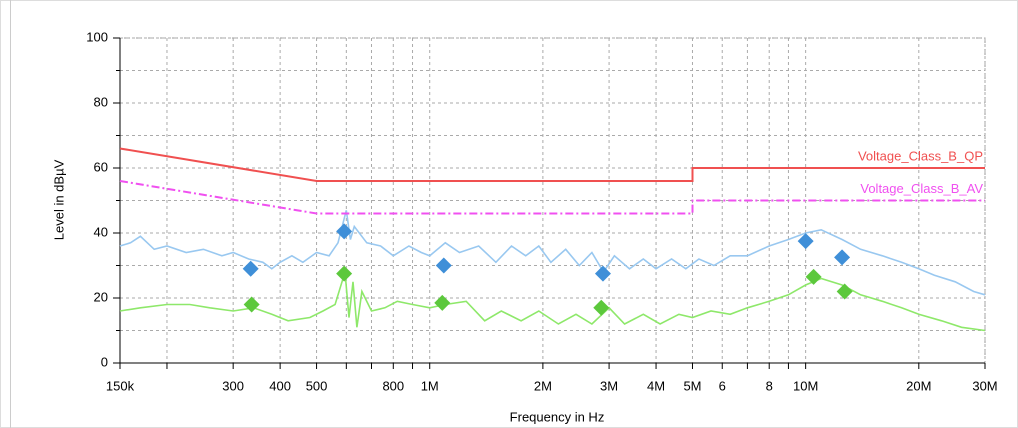  I want to click on y-tick-label: 100, so click(97, 36).